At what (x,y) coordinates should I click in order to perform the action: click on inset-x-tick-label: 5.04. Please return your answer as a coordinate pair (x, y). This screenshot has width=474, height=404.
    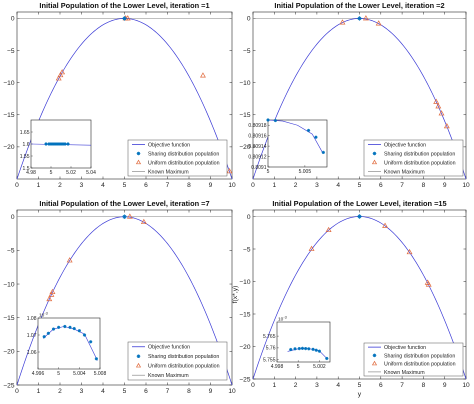
    Looking at the image, I should click on (91, 173).